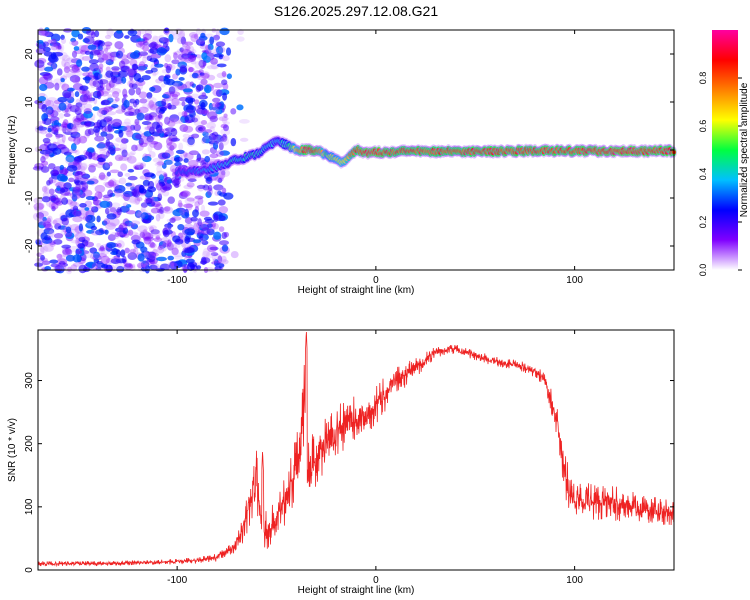 Image resolution: width=750 pixels, height=600 pixels. I want to click on spectrogram-x-tick-label: -100, so click(177, 280).